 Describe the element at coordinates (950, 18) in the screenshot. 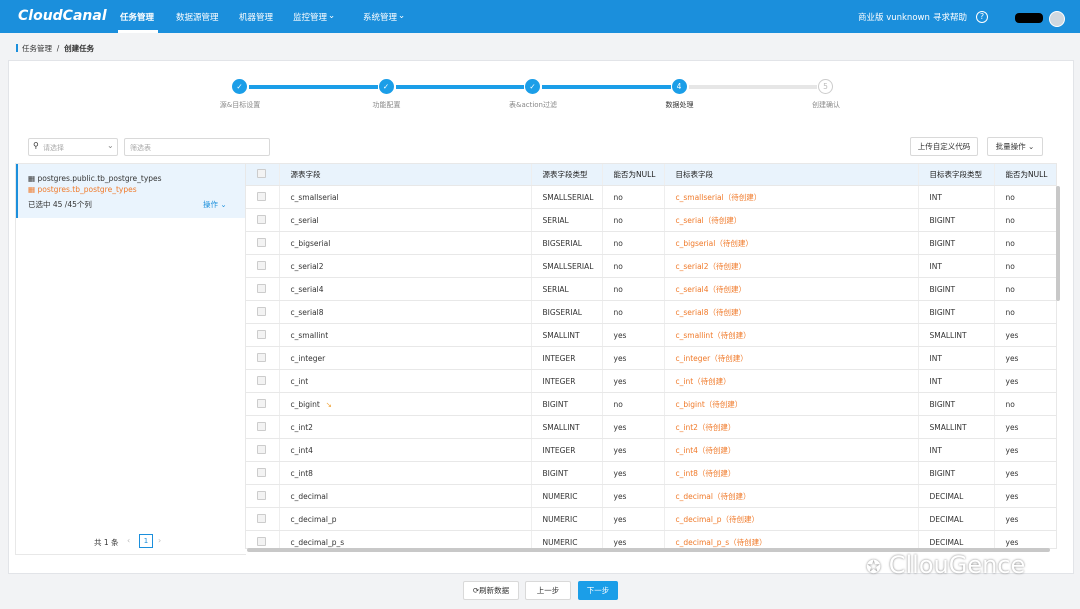

I see `help-link: 寻求帮助` at that location.